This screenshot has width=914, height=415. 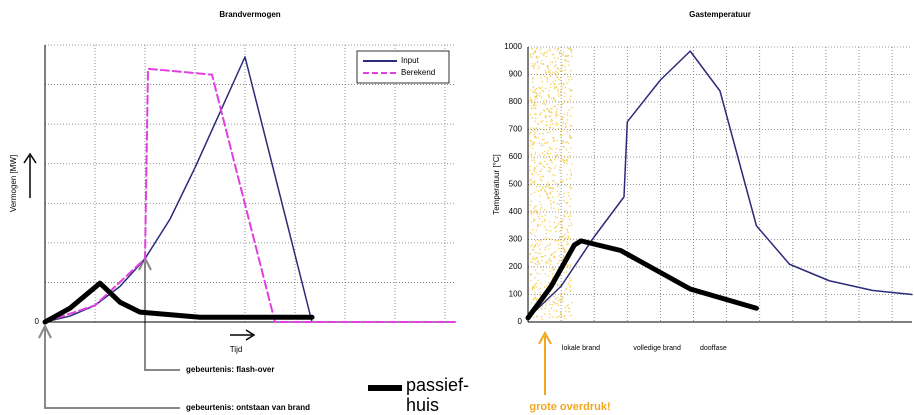 What do you see at coordinates (516, 184) in the screenshot?
I see `y-tick-label: 500` at bounding box center [516, 184].